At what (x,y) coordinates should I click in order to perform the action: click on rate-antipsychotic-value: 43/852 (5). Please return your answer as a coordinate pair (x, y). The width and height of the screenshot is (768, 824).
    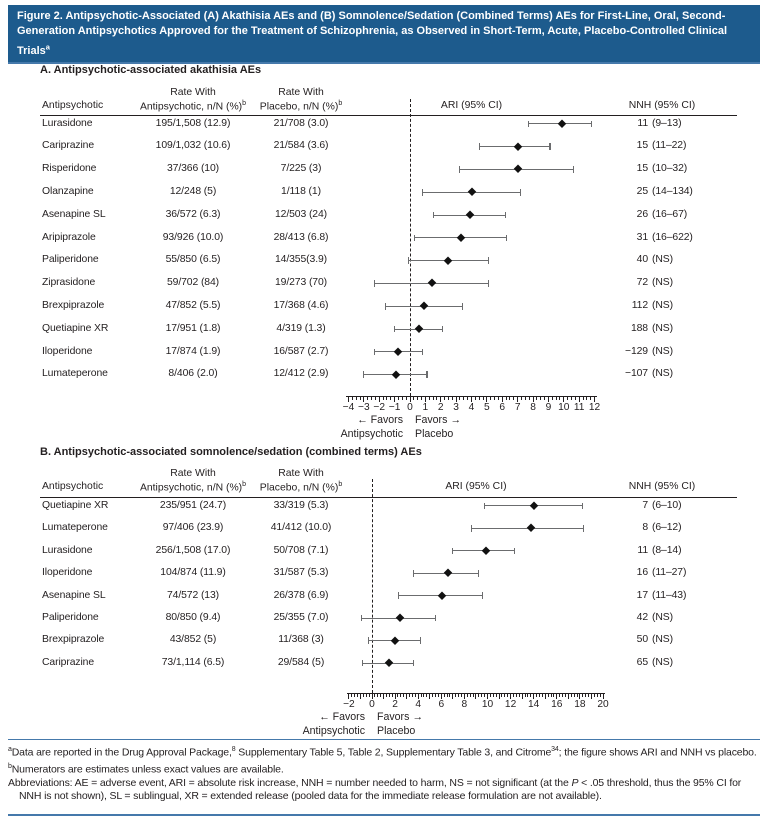
    Looking at the image, I should click on (193, 640).